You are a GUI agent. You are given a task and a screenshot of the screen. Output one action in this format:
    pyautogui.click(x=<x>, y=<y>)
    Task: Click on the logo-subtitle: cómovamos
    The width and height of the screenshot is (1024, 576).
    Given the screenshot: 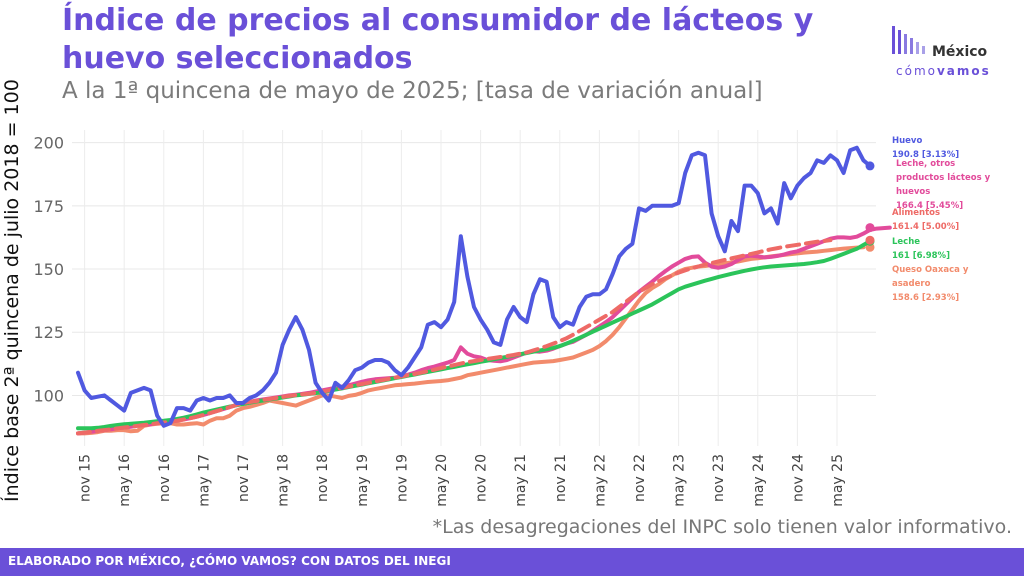 What is the action you would take?
    pyautogui.click(x=943, y=71)
    